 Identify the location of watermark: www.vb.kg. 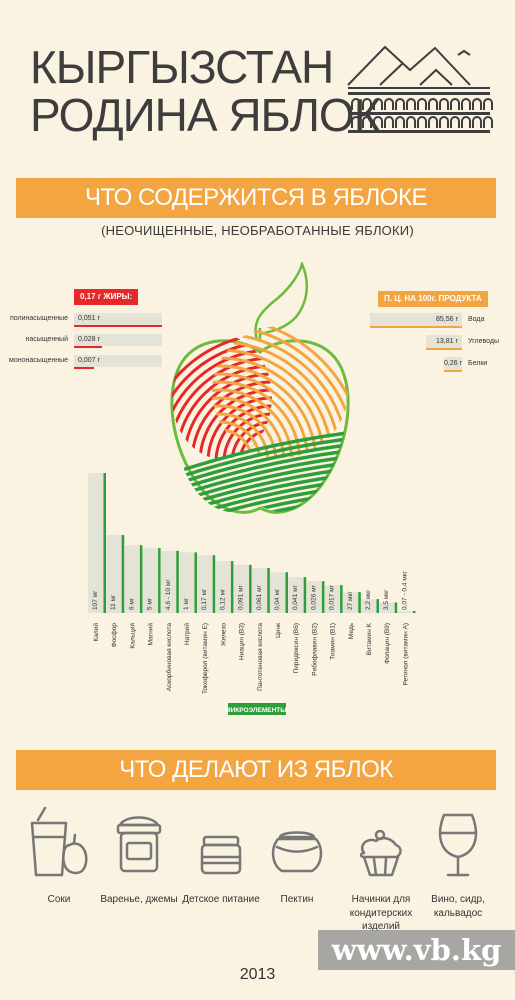
(416, 950).